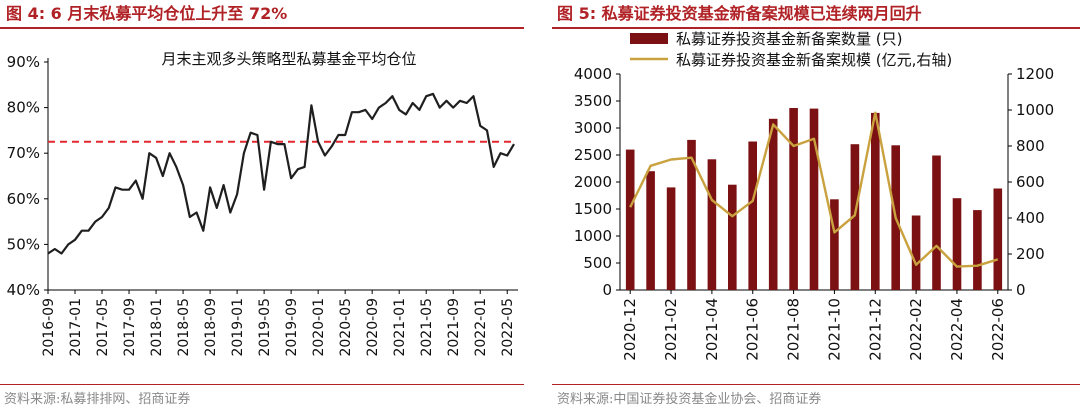 Image resolution: width=1080 pixels, height=408 pixels. I want to click on right-right-y-tick-label: 800, so click(1030, 146).